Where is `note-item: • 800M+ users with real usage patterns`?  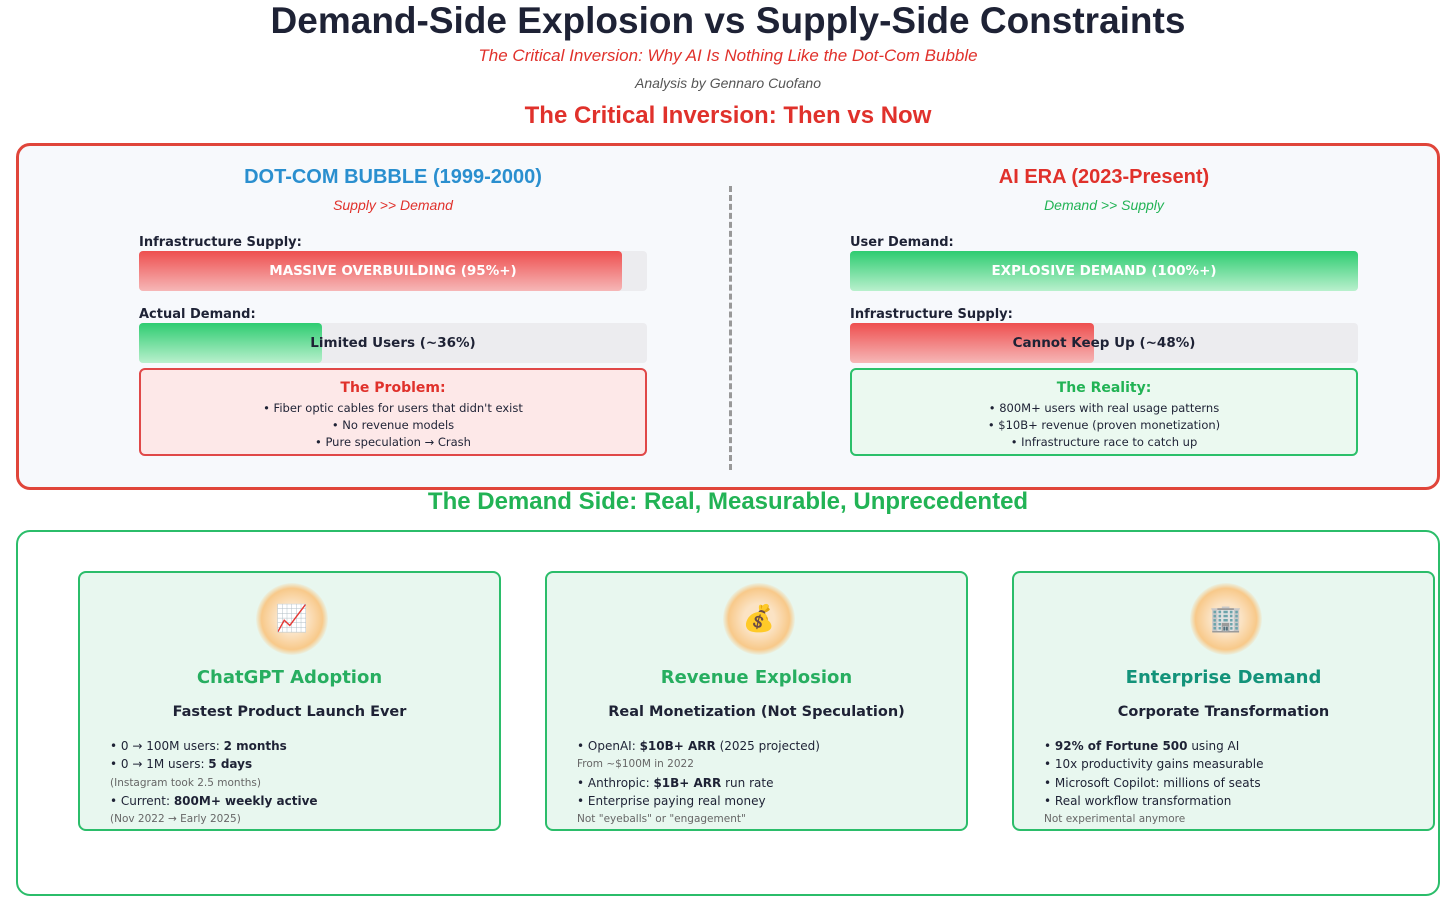
note-item: • 800M+ users with real usage patterns is located at coordinates (1104, 408).